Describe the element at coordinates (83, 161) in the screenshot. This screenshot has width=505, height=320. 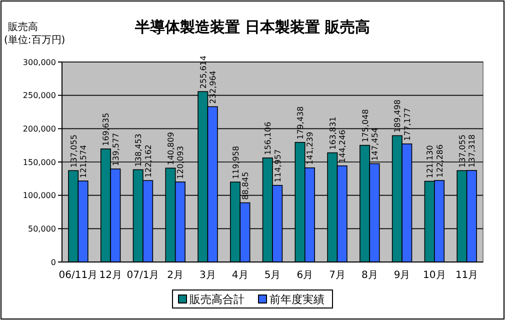
I see `data-label: 121,574` at that location.